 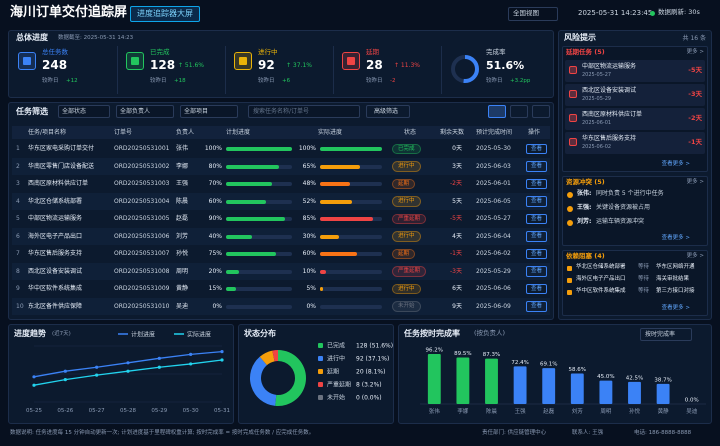 I want to click on row-eta: 2025-06-03, so click(x=493, y=166).